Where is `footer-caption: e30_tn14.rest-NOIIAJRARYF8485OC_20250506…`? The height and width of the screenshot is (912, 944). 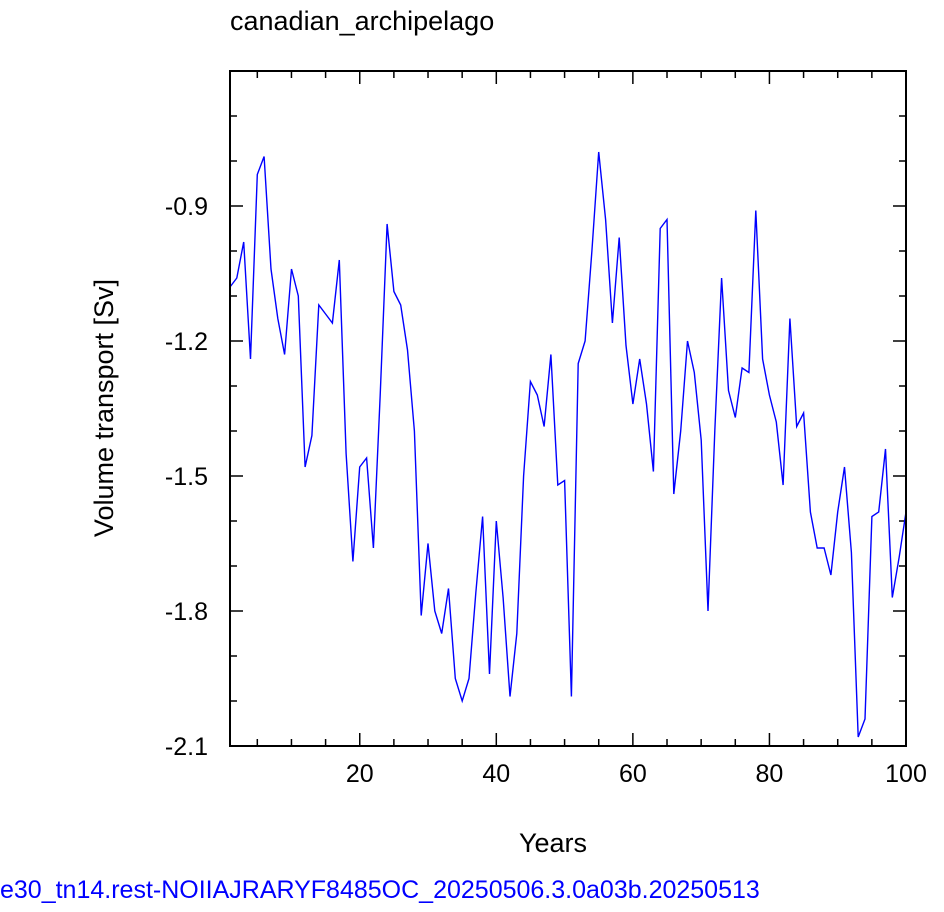 footer-caption: e30_tn14.rest-NOIIAJRARYF8485OC_20250506… is located at coordinates (380, 890).